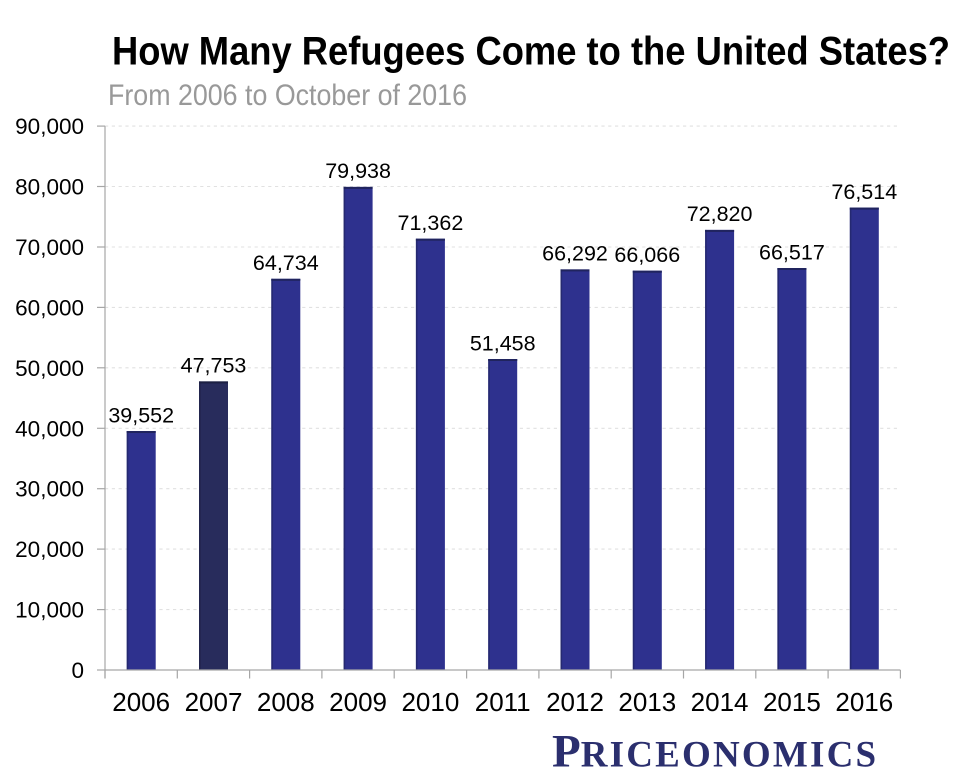 This screenshot has width=970, height=783. Describe the element at coordinates (49, 428) in the screenshot. I see `svg-text: 40,000` at that location.